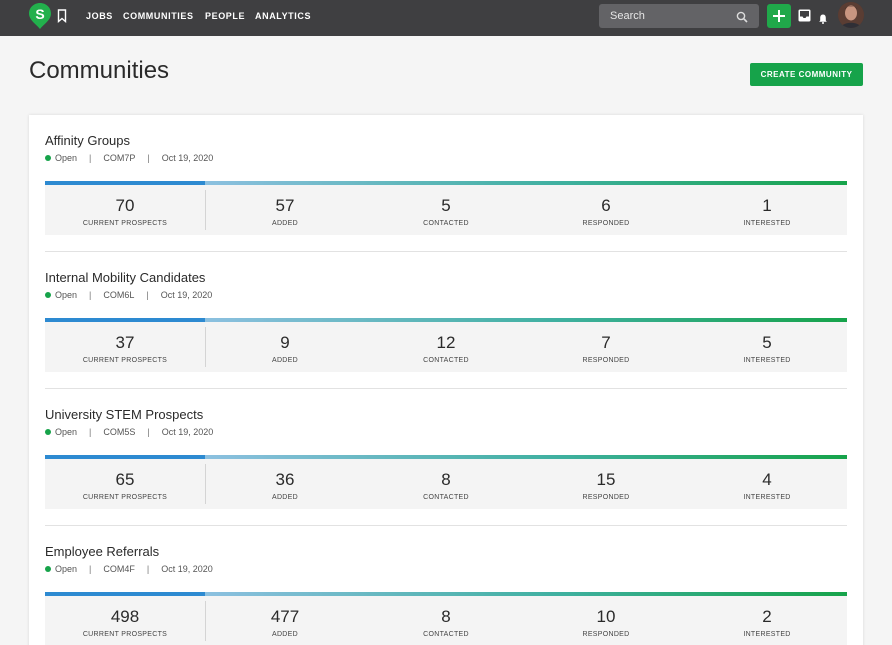 The height and width of the screenshot is (645, 892). I want to click on stat-added: 57 ADDED, so click(285, 210).